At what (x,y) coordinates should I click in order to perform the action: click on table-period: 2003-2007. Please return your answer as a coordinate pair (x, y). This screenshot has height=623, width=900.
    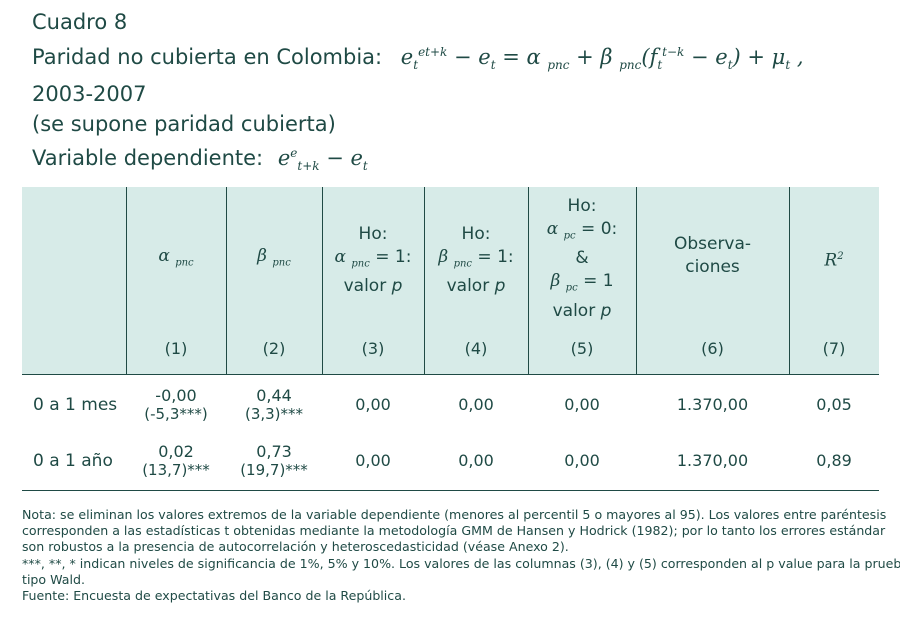
    Looking at the image, I should click on (89, 94).